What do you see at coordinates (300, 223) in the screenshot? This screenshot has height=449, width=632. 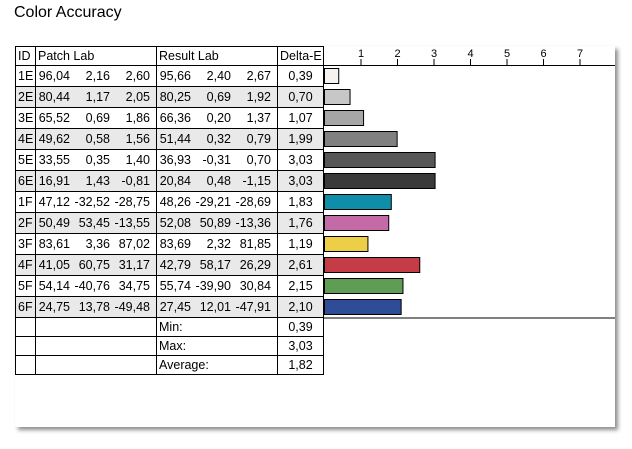 I see `delta-e-value: 1,76` at bounding box center [300, 223].